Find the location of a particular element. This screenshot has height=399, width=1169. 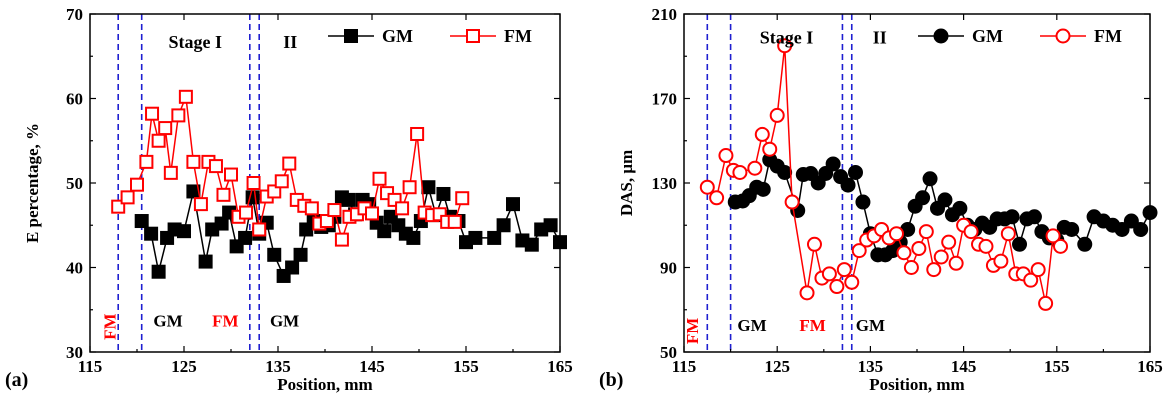

x-tick-label: 115 is located at coordinates (684, 366).